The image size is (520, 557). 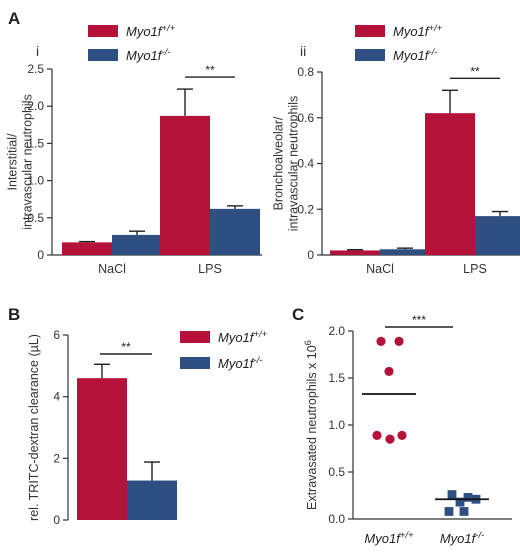 I want to click on b-y-tick-label: 0, so click(x=56, y=520).